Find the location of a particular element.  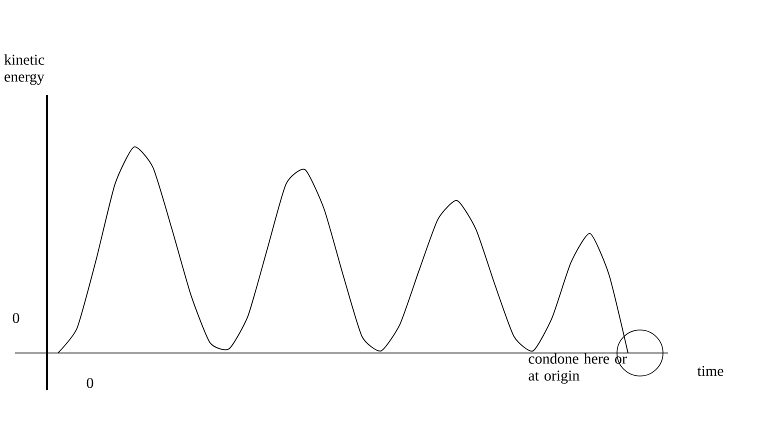

y-axis-title: kinetic energy is located at coordinates (24, 69).